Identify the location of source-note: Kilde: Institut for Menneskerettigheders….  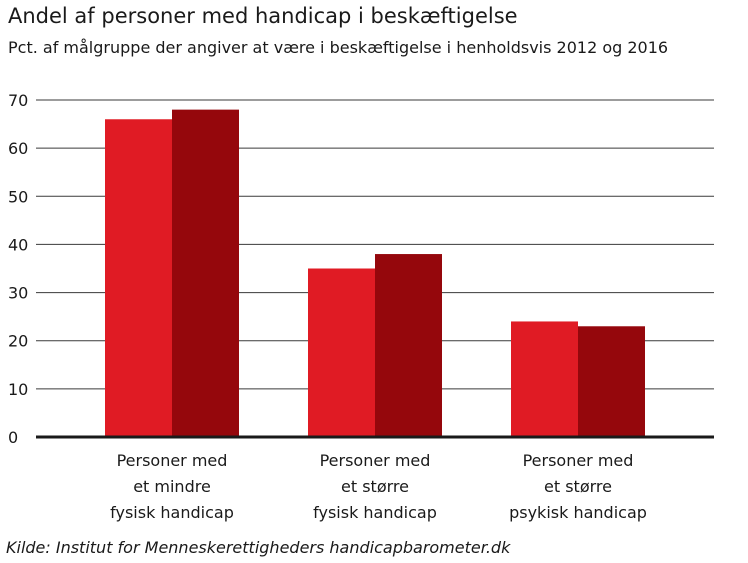
(258, 547).